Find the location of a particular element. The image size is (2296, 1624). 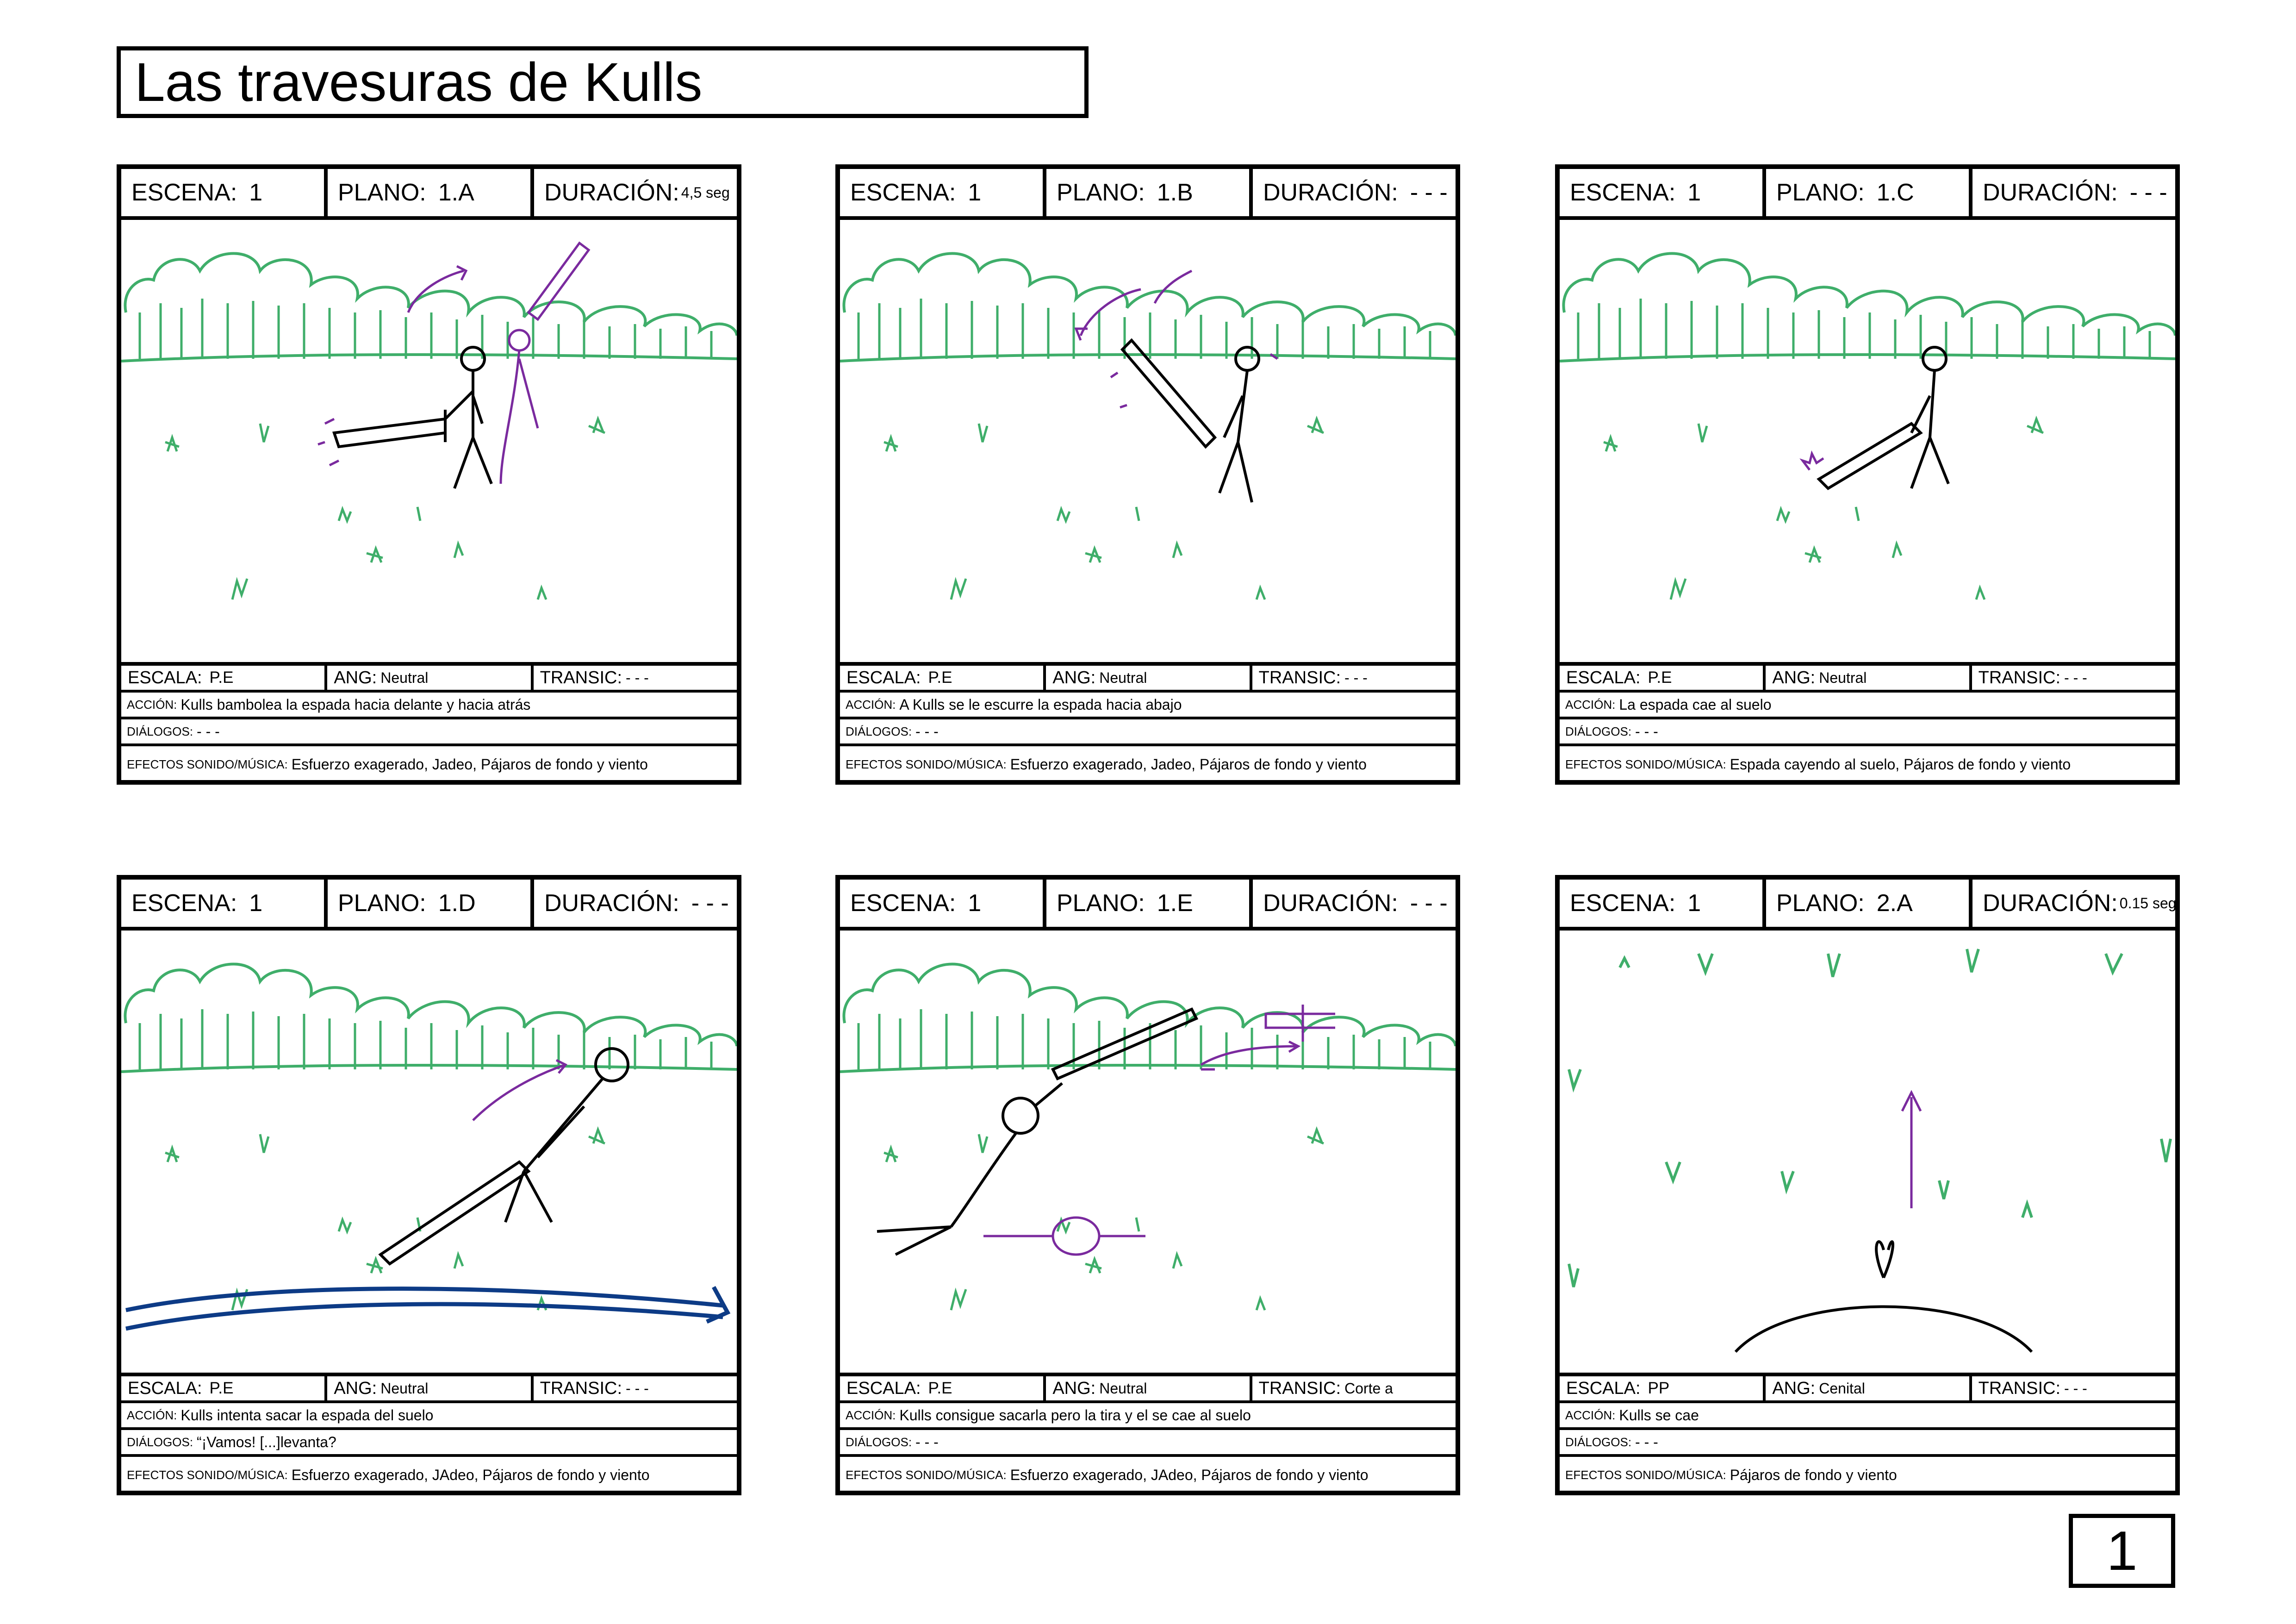

storyboard-title: Las travesuras de Kulls is located at coordinates (603, 82).